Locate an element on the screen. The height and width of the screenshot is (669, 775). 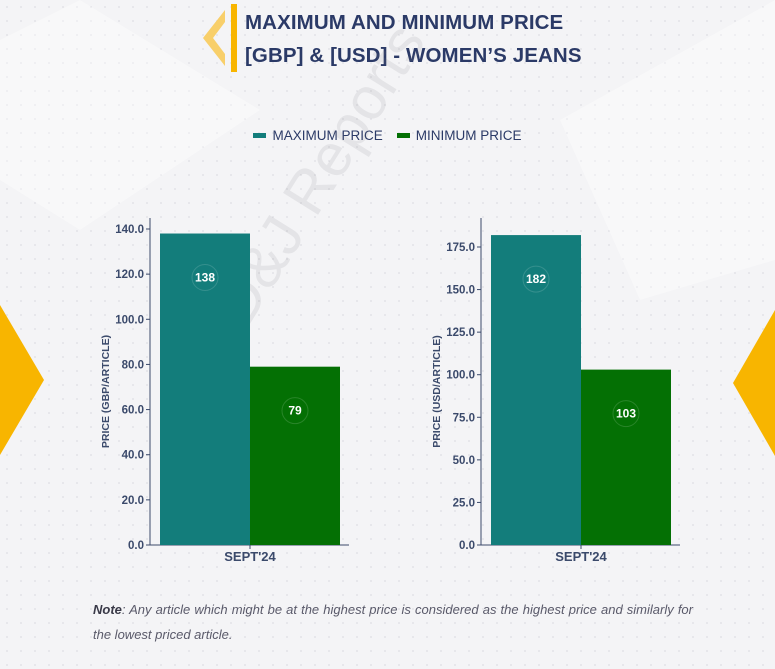
usd-y-tick-label: 75.0 is located at coordinates (464, 418).